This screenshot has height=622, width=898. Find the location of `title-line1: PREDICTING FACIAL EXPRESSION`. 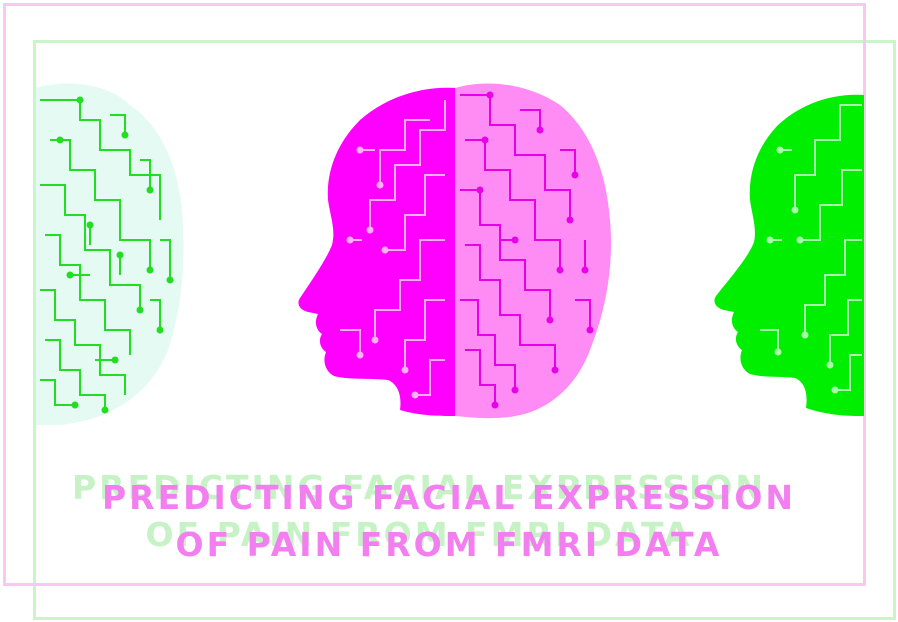

title-line1: PREDICTING FACIAL EXPRESSION is located at coordinates (449, 497).